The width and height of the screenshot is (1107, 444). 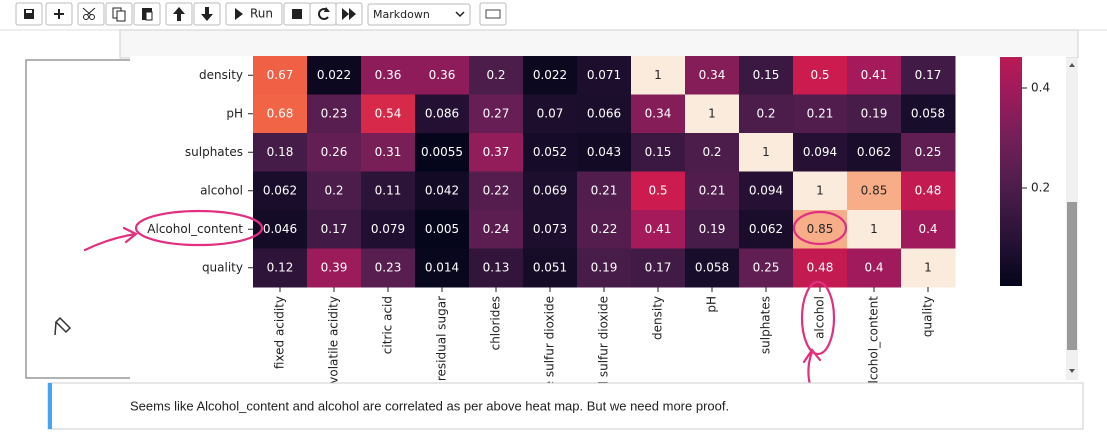 I want to click on cell-label: 0.051, so click(x=550, y=267).